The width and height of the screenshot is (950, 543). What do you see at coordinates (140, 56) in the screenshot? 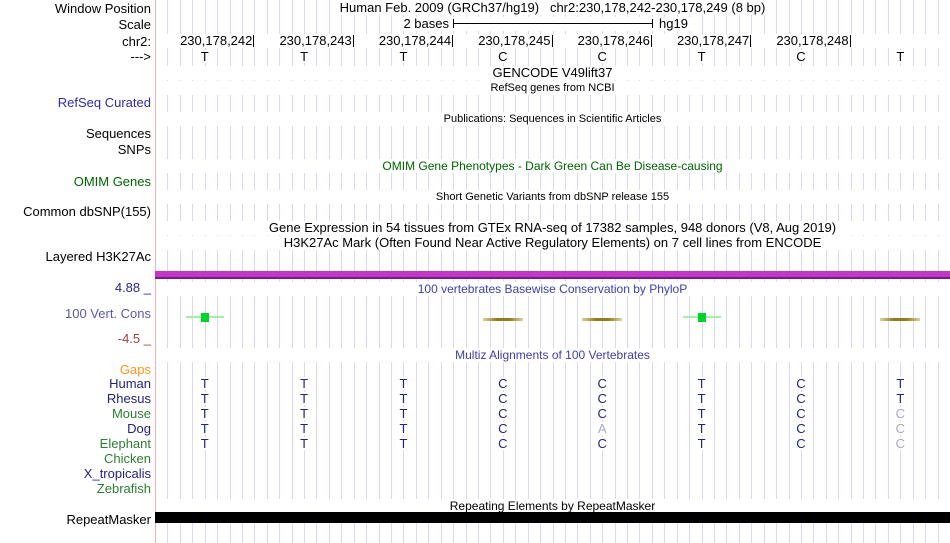
I see `strand-arrow: --->` at bounding box center [140, 56].